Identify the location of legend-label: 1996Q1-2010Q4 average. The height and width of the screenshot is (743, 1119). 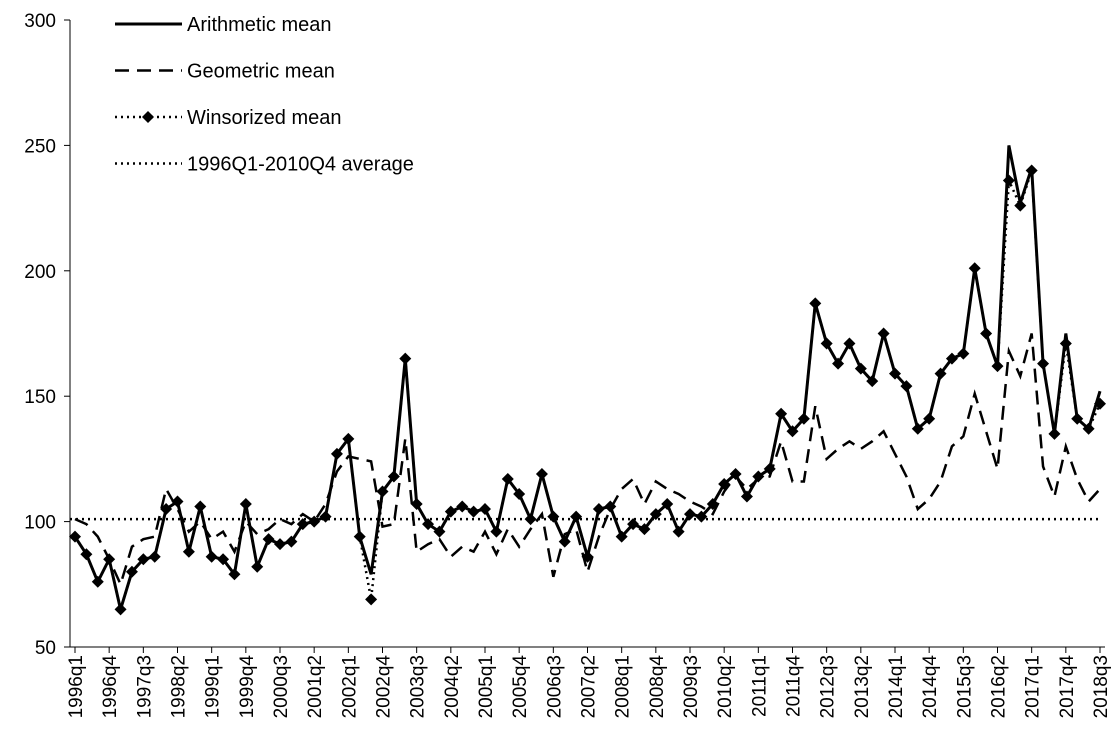
(300, 165).